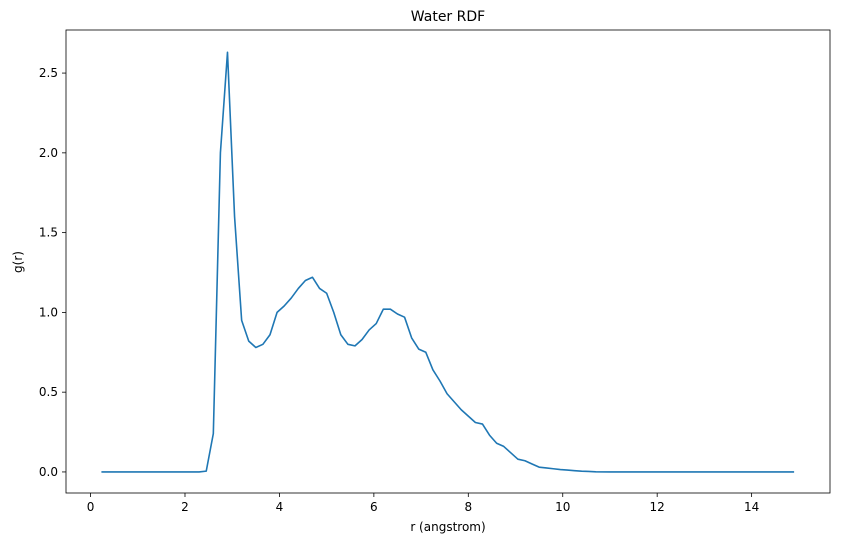  I want to click on x-axis: 0 2 4 6 8 10 12 14, so click(423, 503).